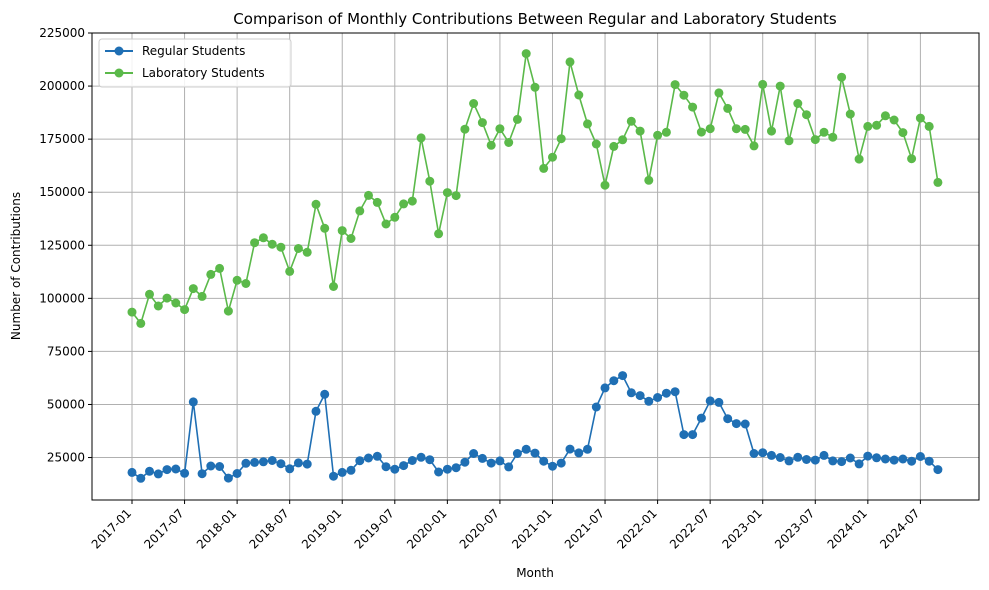 This screenshot has width=989, height=590. I want to click on y-tick-label: 225000, so click(62, 33).